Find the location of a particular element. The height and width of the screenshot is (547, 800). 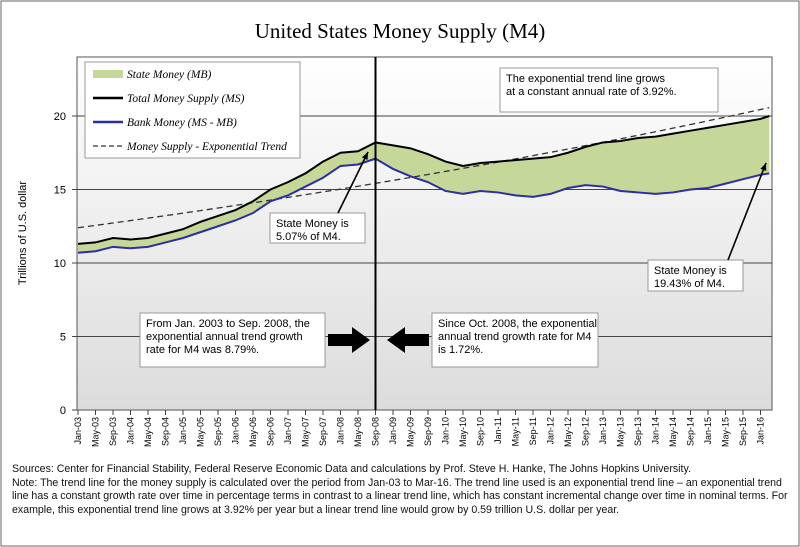

state-2008-arrow is located at coordinates (353, 182).